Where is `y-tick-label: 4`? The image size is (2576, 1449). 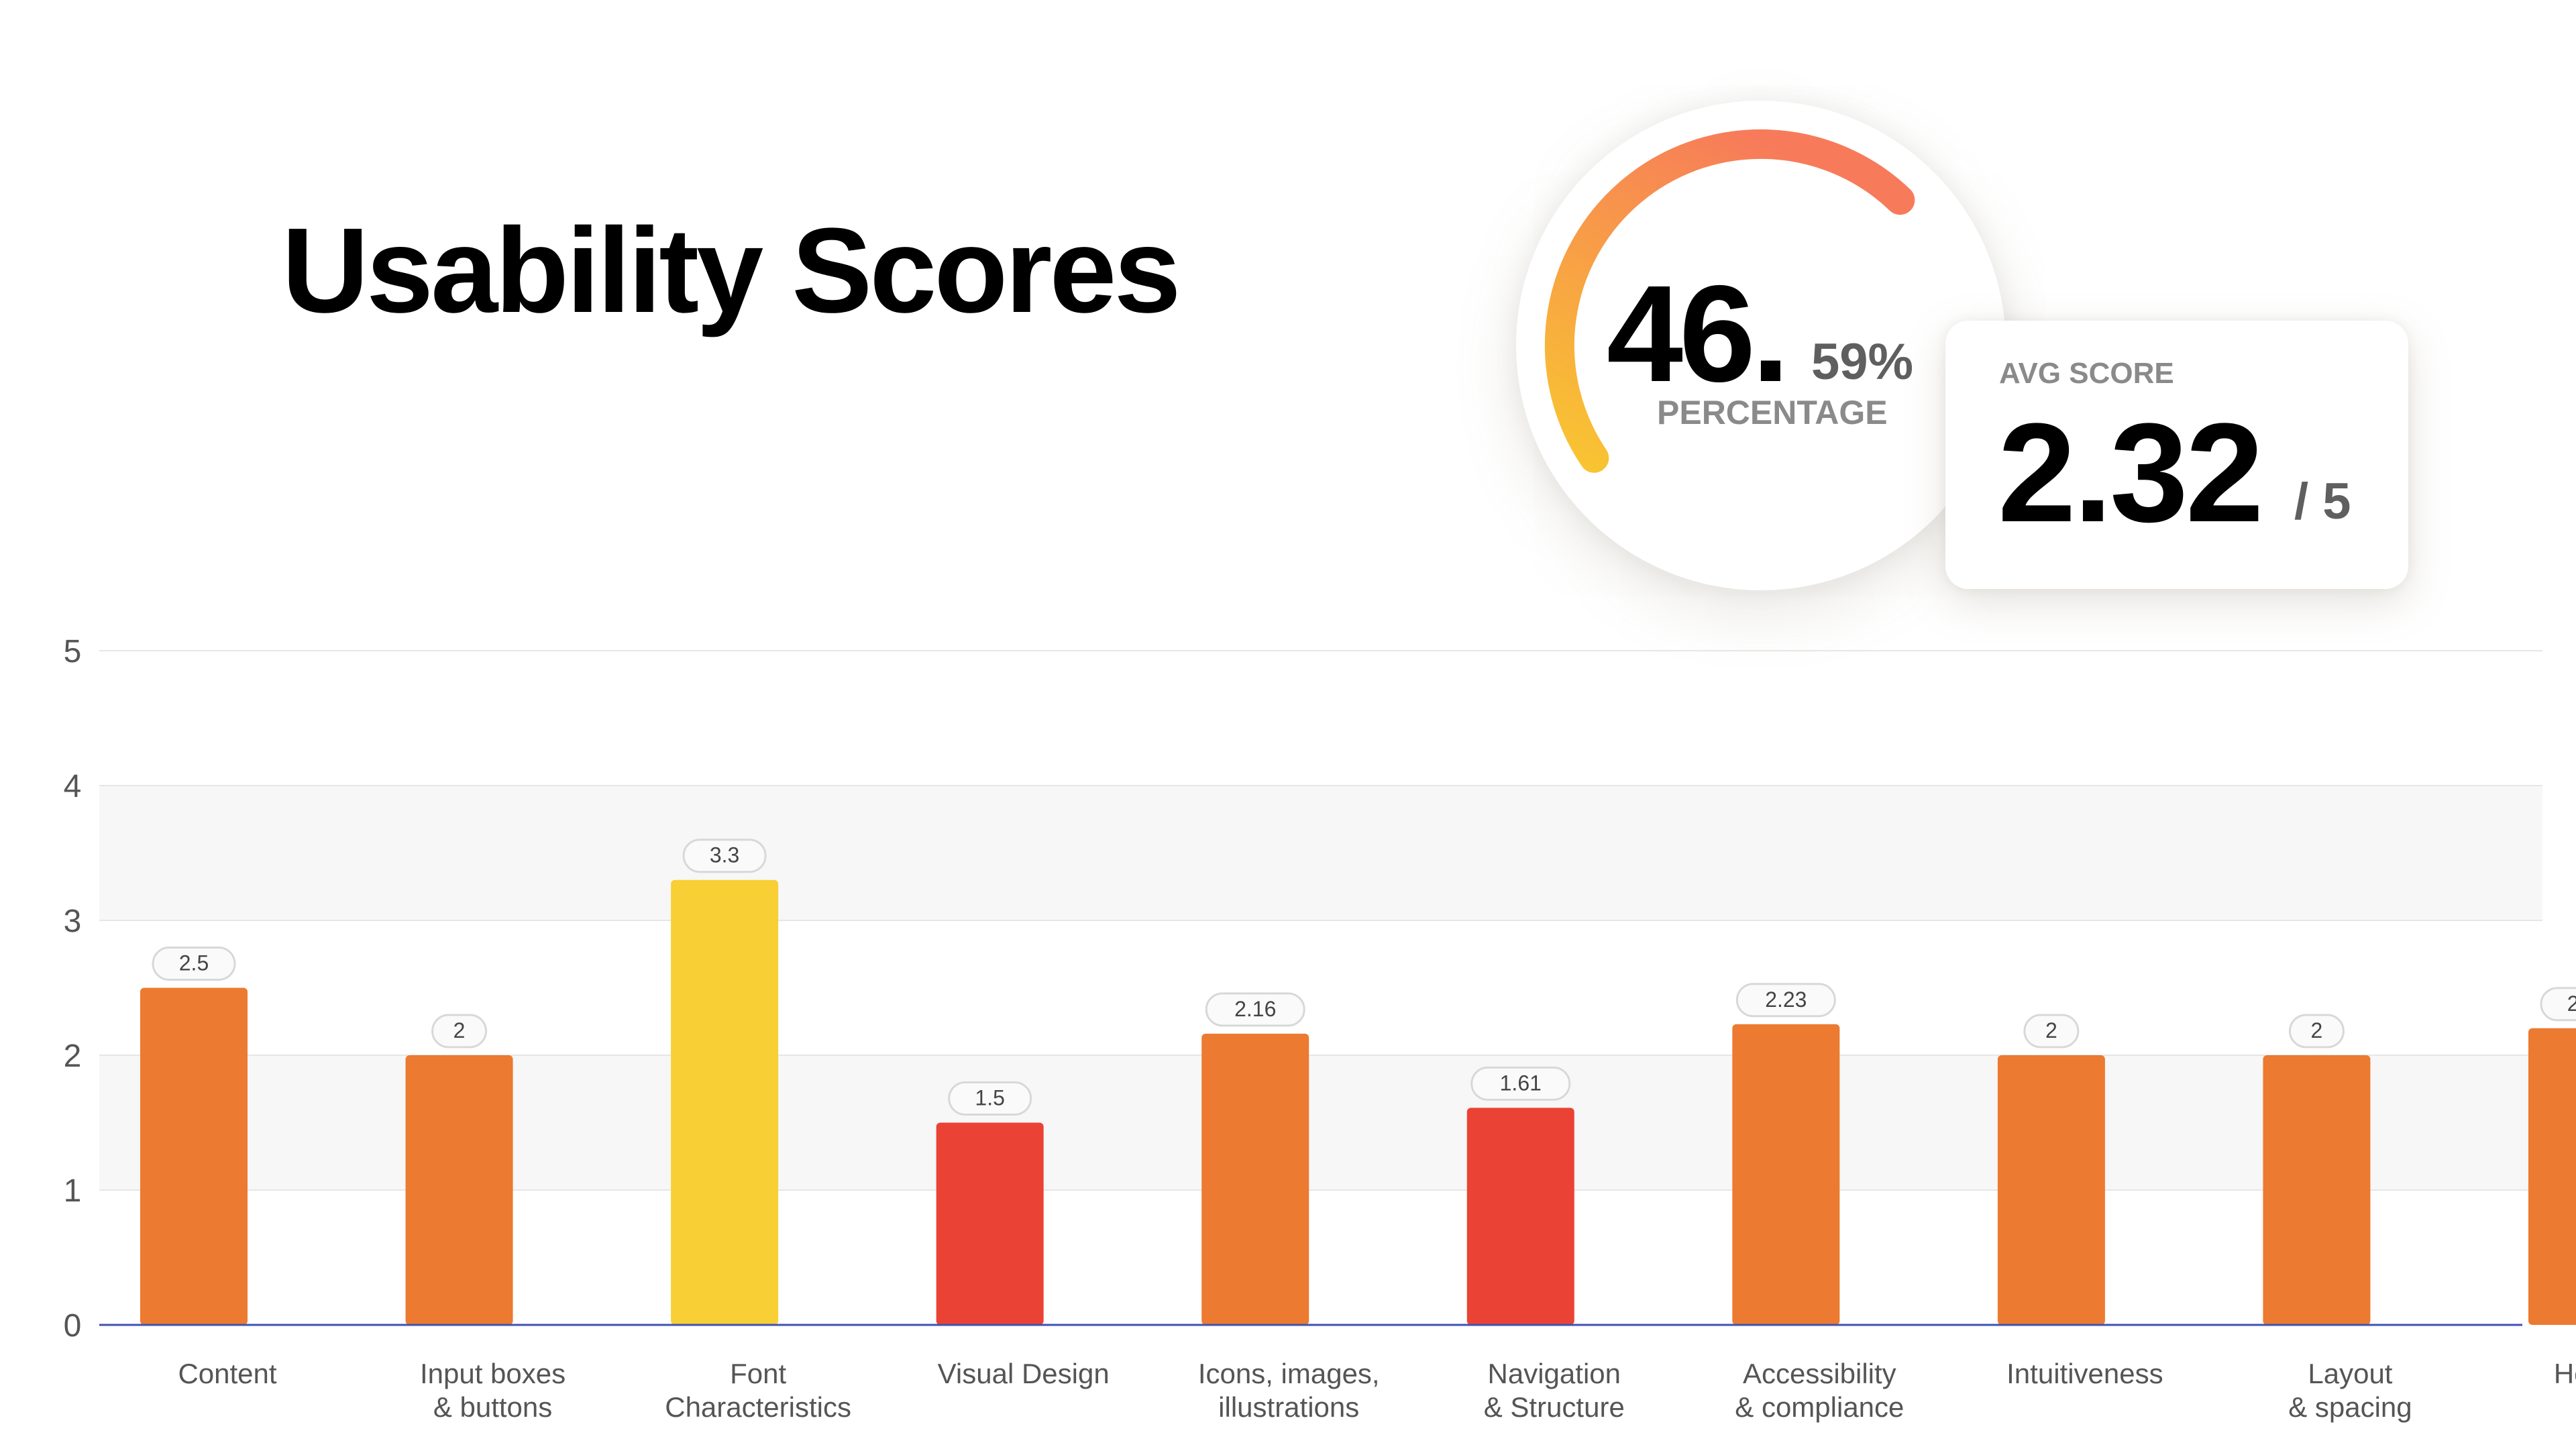 y-tick-label: 4 is located at coordinates (73, 786).